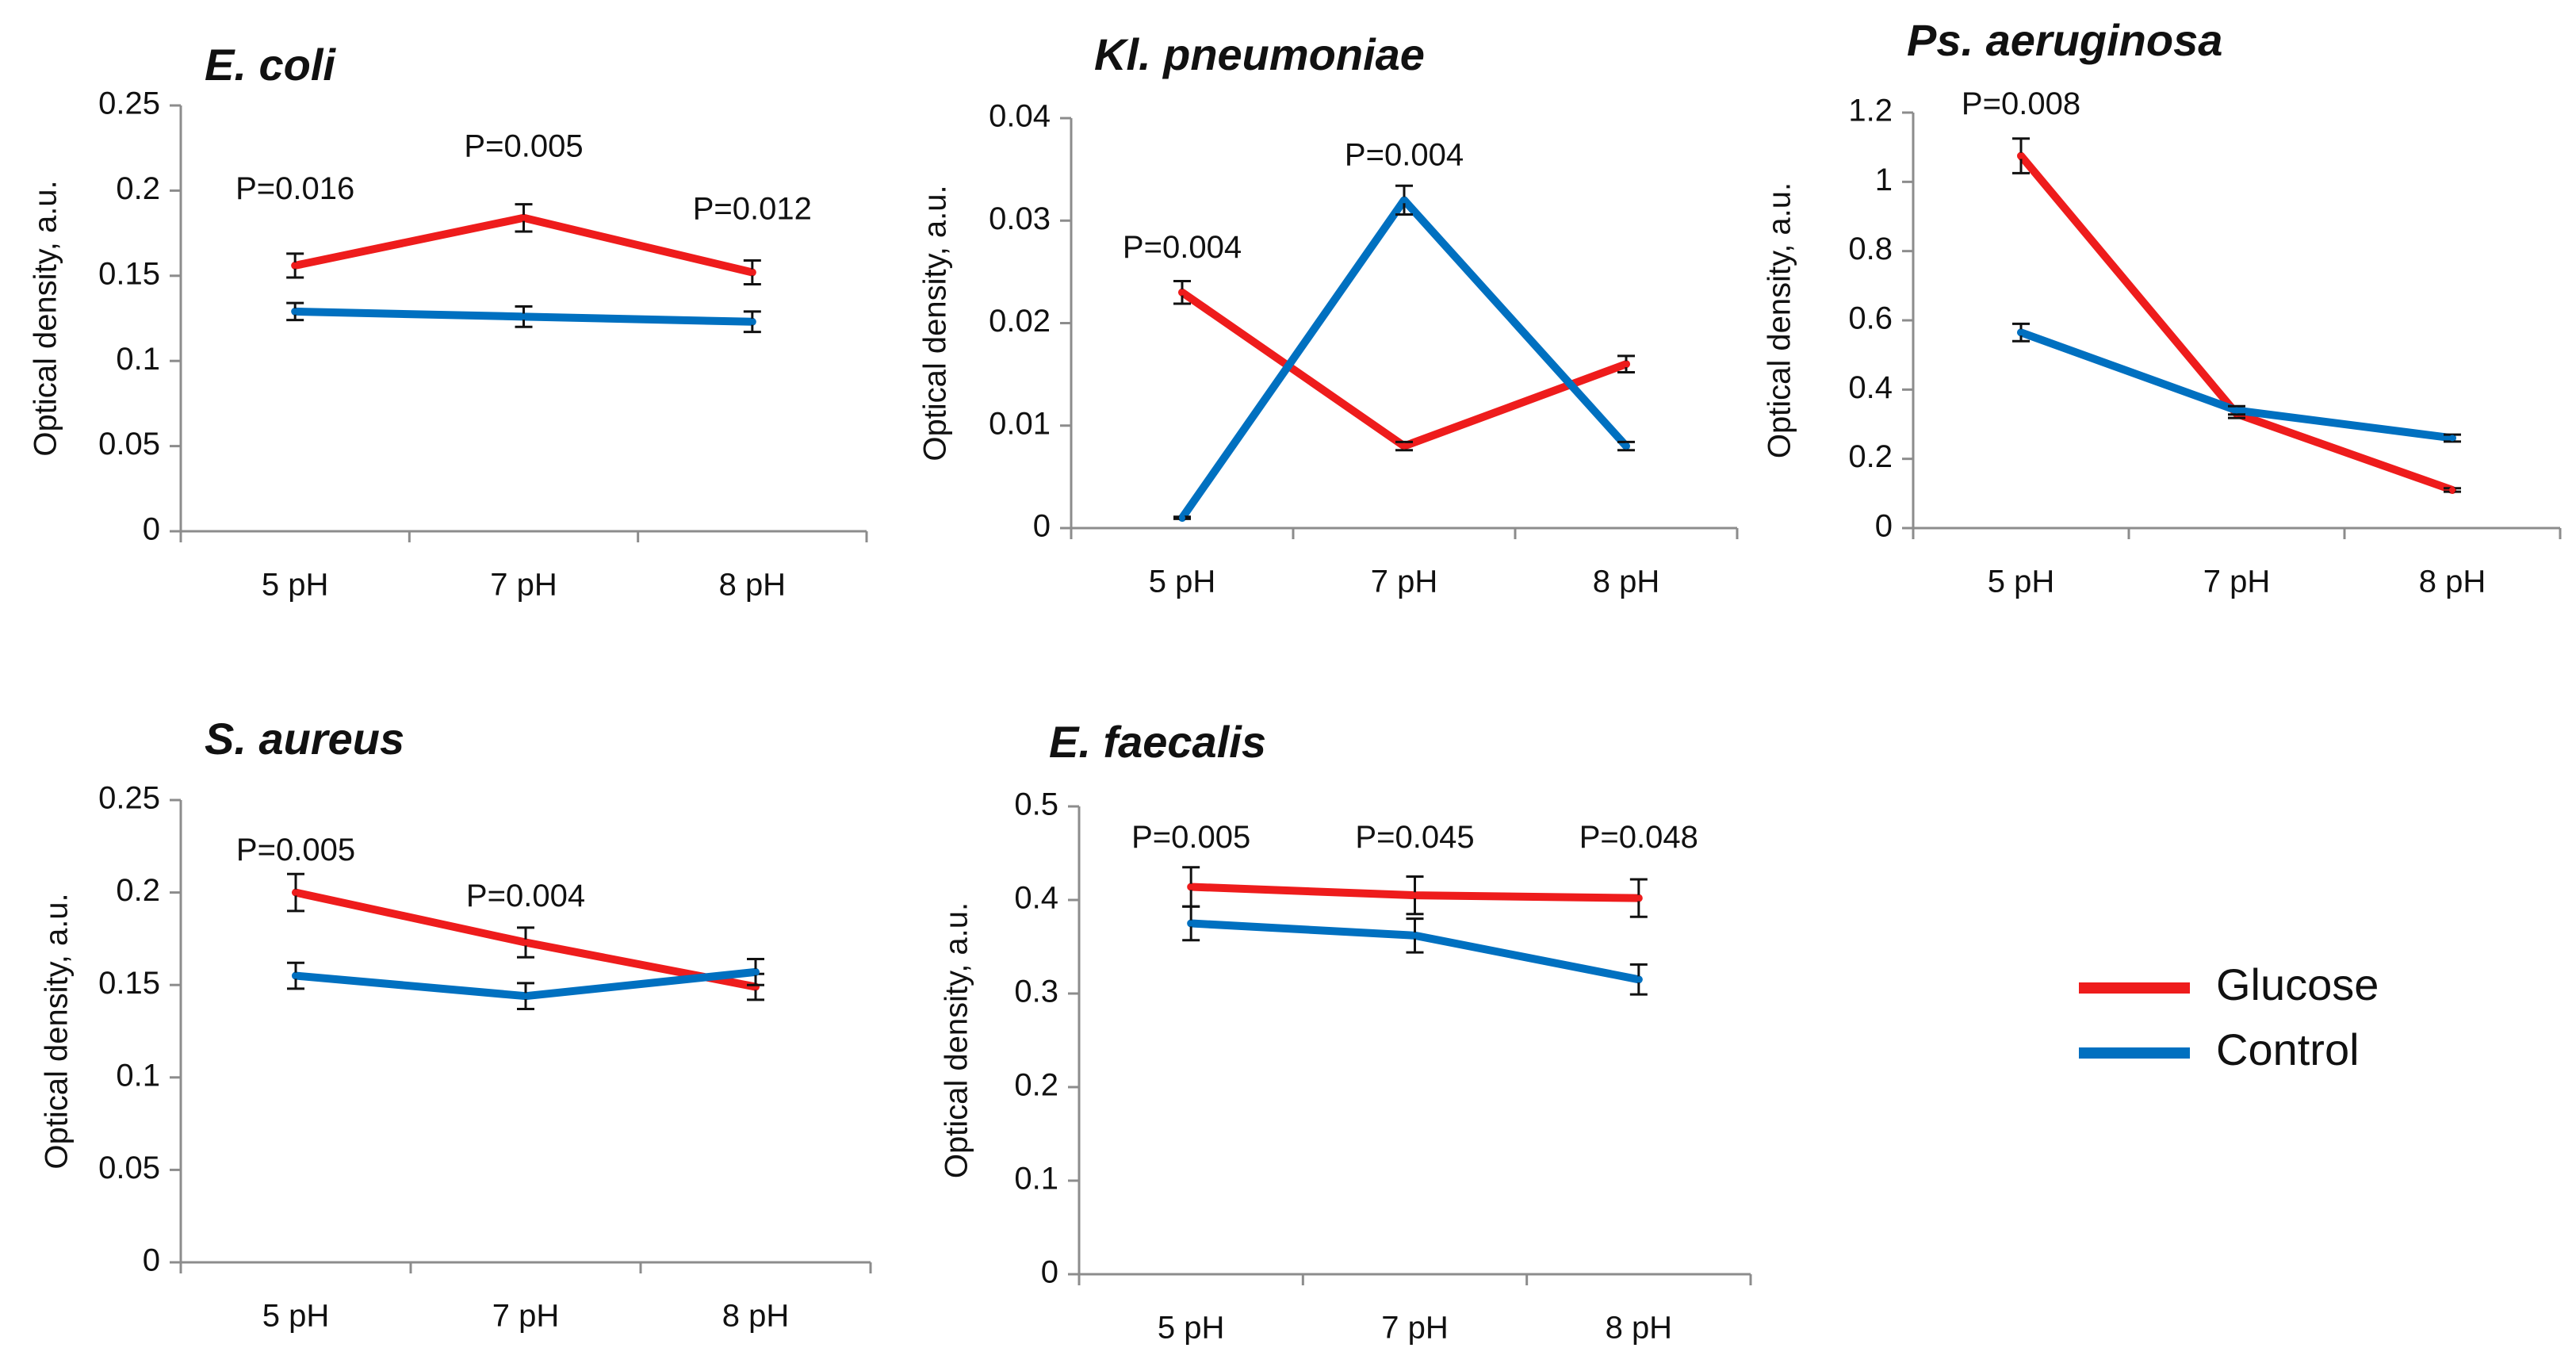  I want to click on chart-title: Kl. pneumoniae, so click(1259, 54).